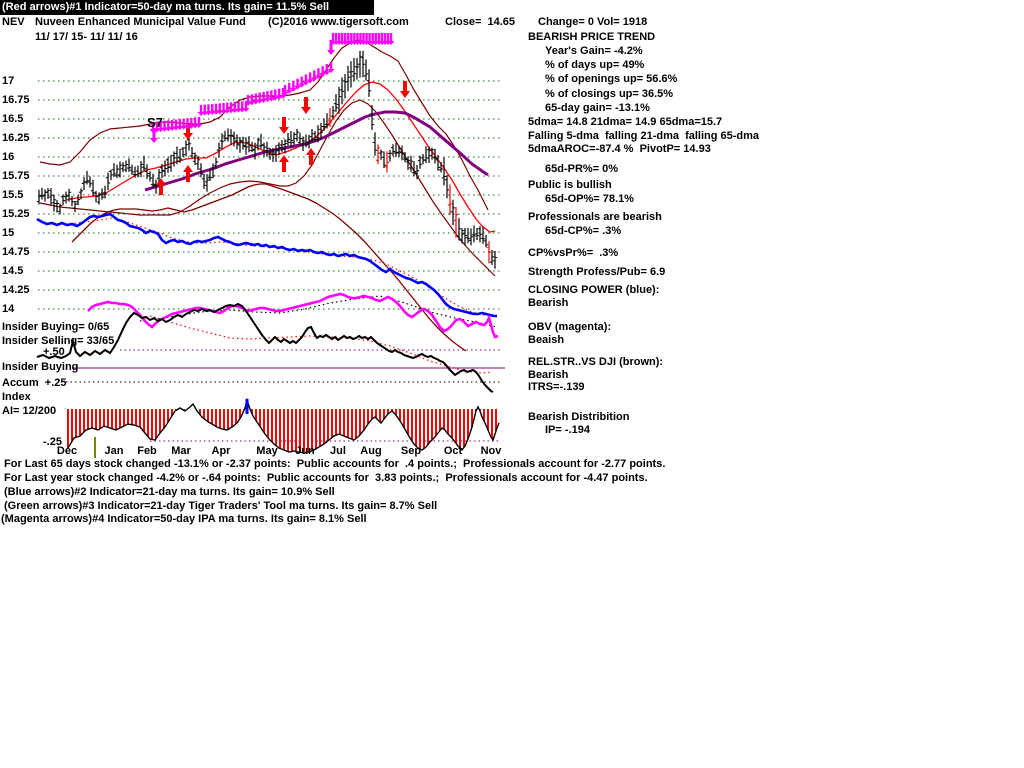 This screenshot has height=768, width=1024. What do you see at coordinates (321, 344) in the screenshot?
I see `insider-ma-red-dotted` at bounding box center [321, 344].